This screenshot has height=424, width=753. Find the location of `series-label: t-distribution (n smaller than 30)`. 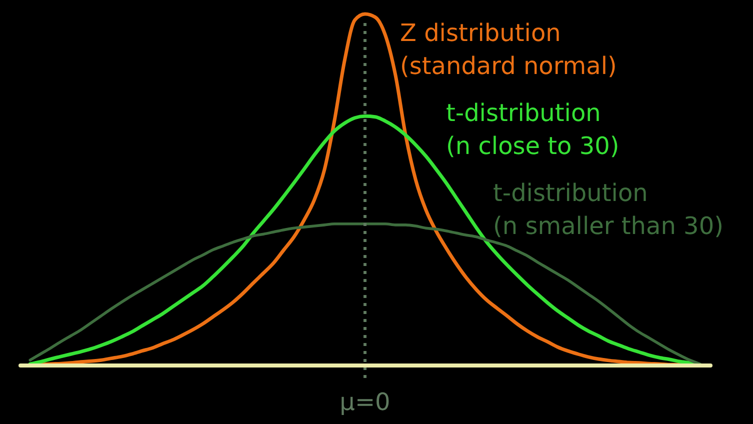

series-label: t-distribution (n smaller than 30) is located at coordinates (608, 209).